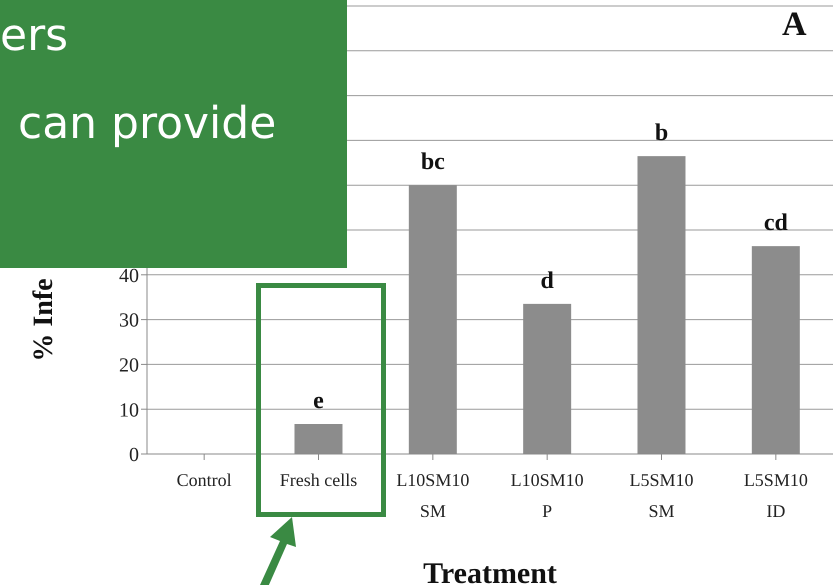 Image resolution: width=833 pixels, height=585 pixels. Describe the element at coordinates (490, 571) in the screenshot. I see `x-axis-title: Treatment` at that location.